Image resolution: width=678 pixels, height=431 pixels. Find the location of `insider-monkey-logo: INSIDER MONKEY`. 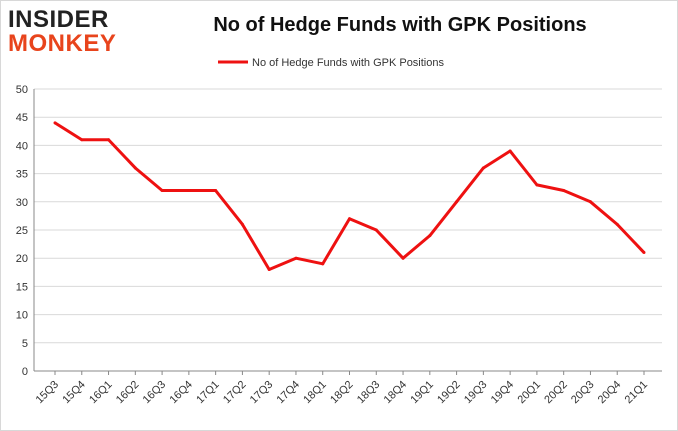

insider-monkey-logo: INSIDER MONKEY is located at coordinates (68, 32).